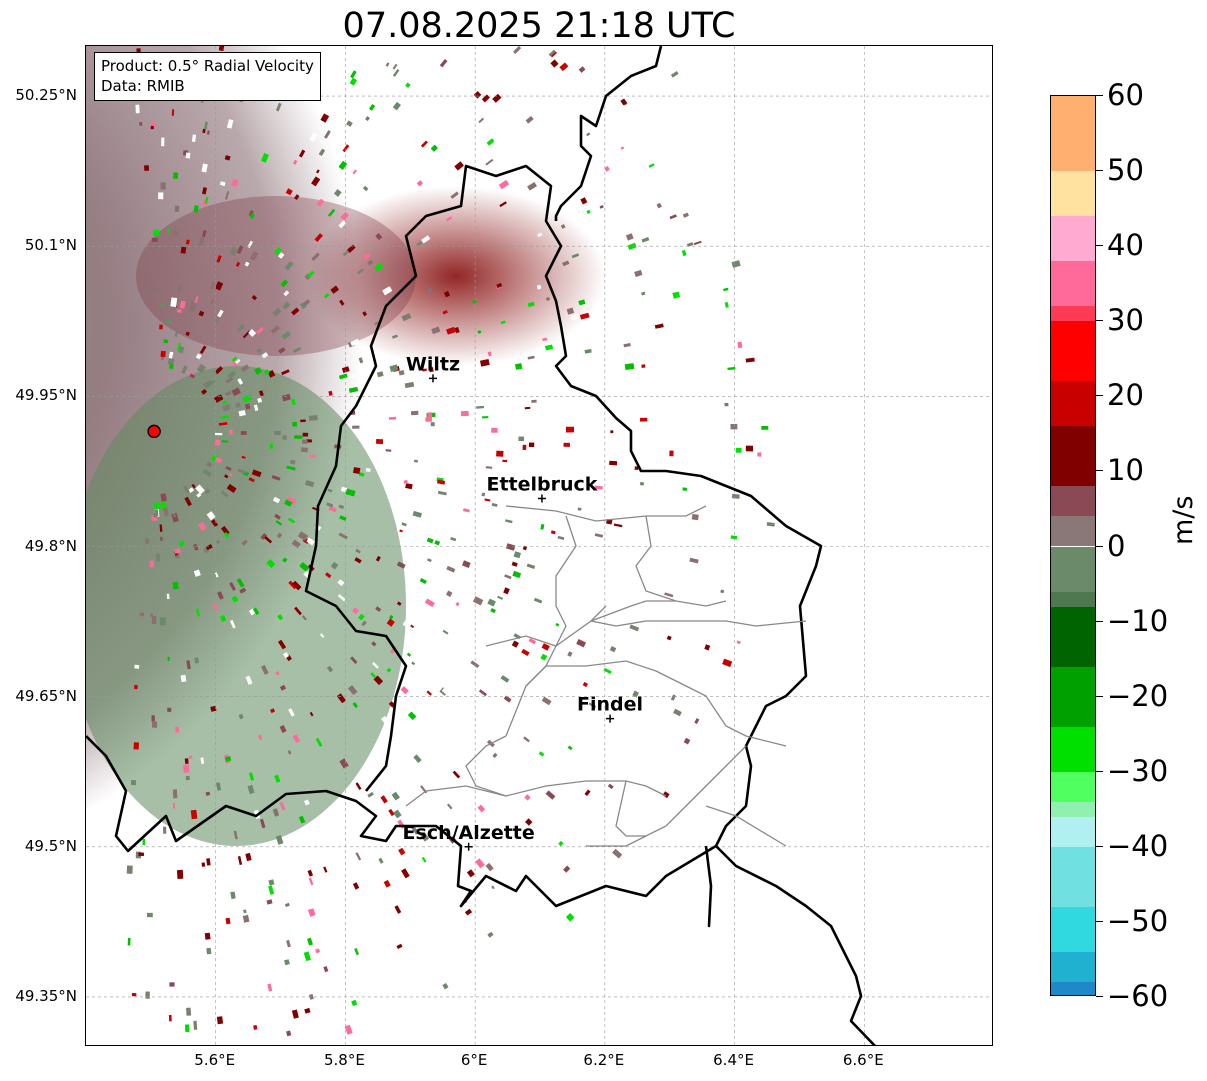 This screenshot has width=1207, height=1081. Describe the element at coordinates (344, 1060) in the screenshot. I see `lon-tick-label: 5.8°E` at that location.